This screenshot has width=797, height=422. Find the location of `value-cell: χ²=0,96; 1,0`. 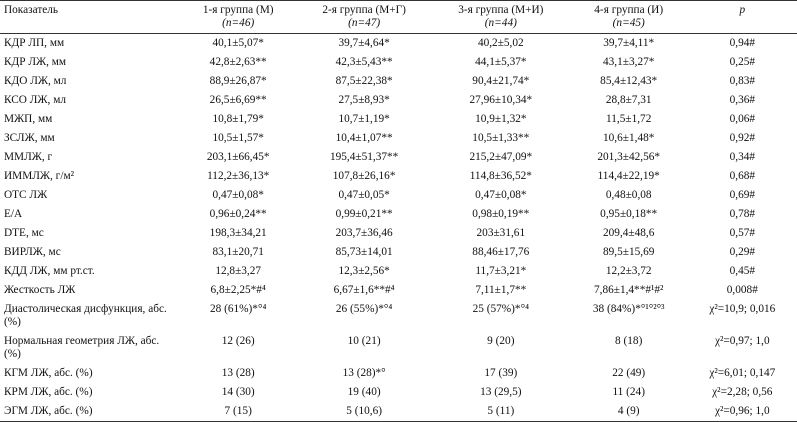

value-cell: χ²=0,96; 1,0 is located at coordinates (742, 411).